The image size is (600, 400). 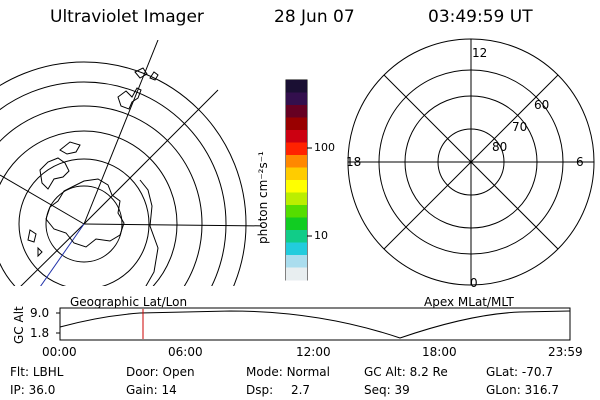 What do you see at coordinates (522, 390) in the screenshot?
I see `status-glon: GLon: 316.7` at bounding box center [522, 390].